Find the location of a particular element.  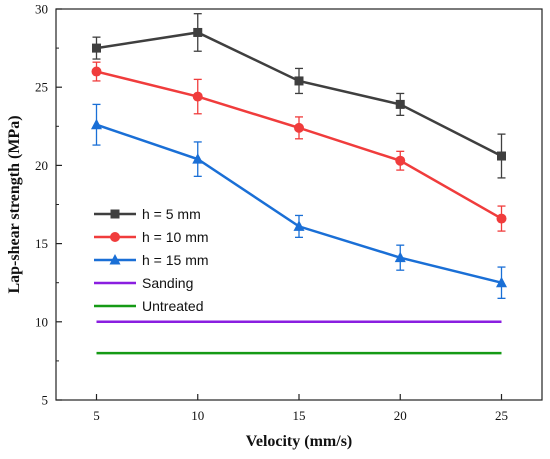

legend-item-3: Sanding is located at coordinates (143, 283).